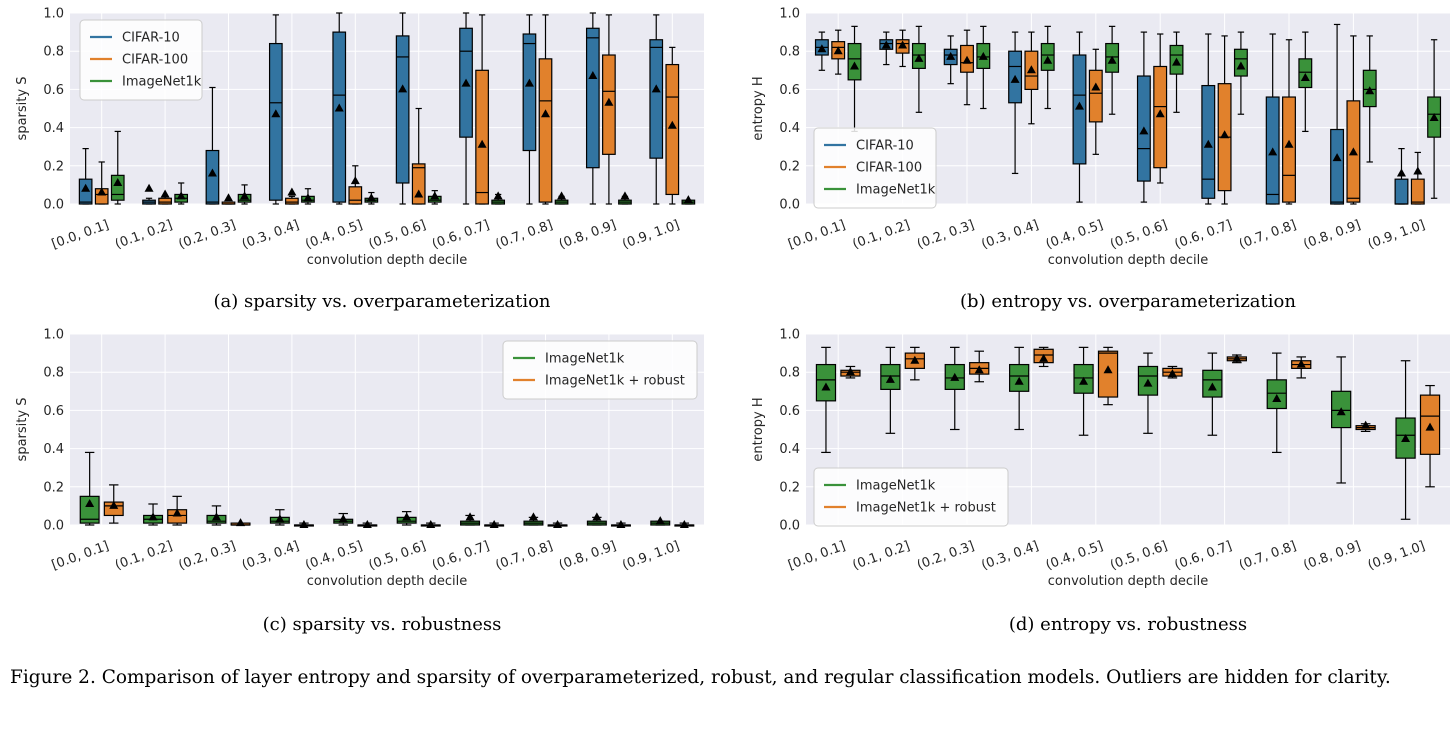  I want to click on x-tick-label: (0.6, 0.7], so click(1203, 556).